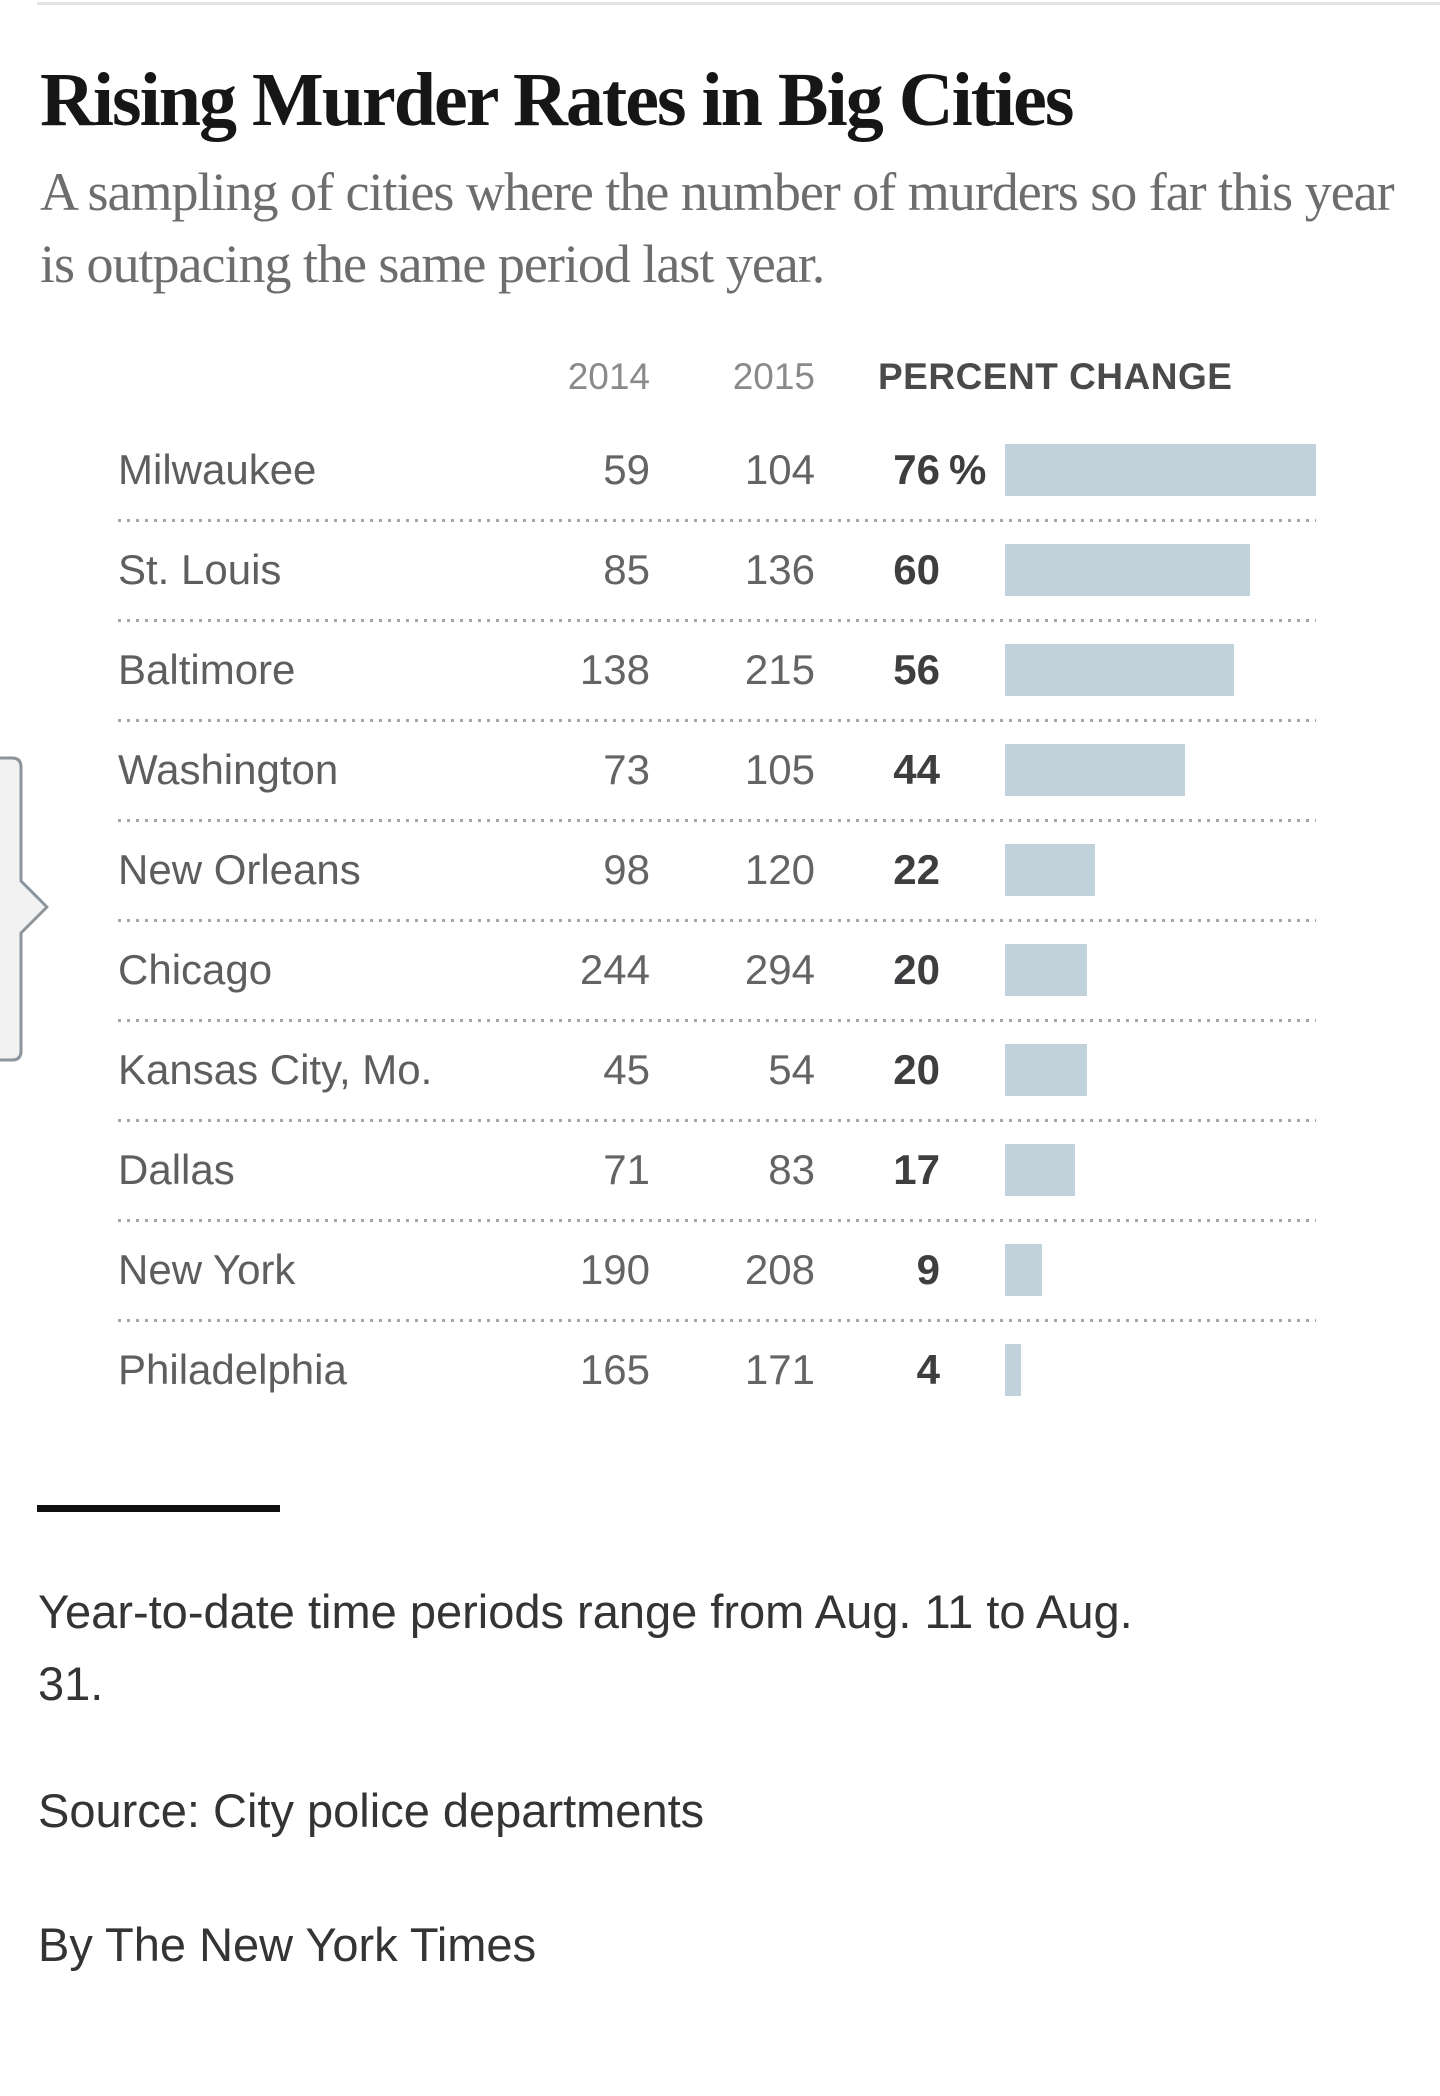 The height and width of the screenshot is (2096, 1440). I want to click on city-label: Chicago, so click(195, 969).